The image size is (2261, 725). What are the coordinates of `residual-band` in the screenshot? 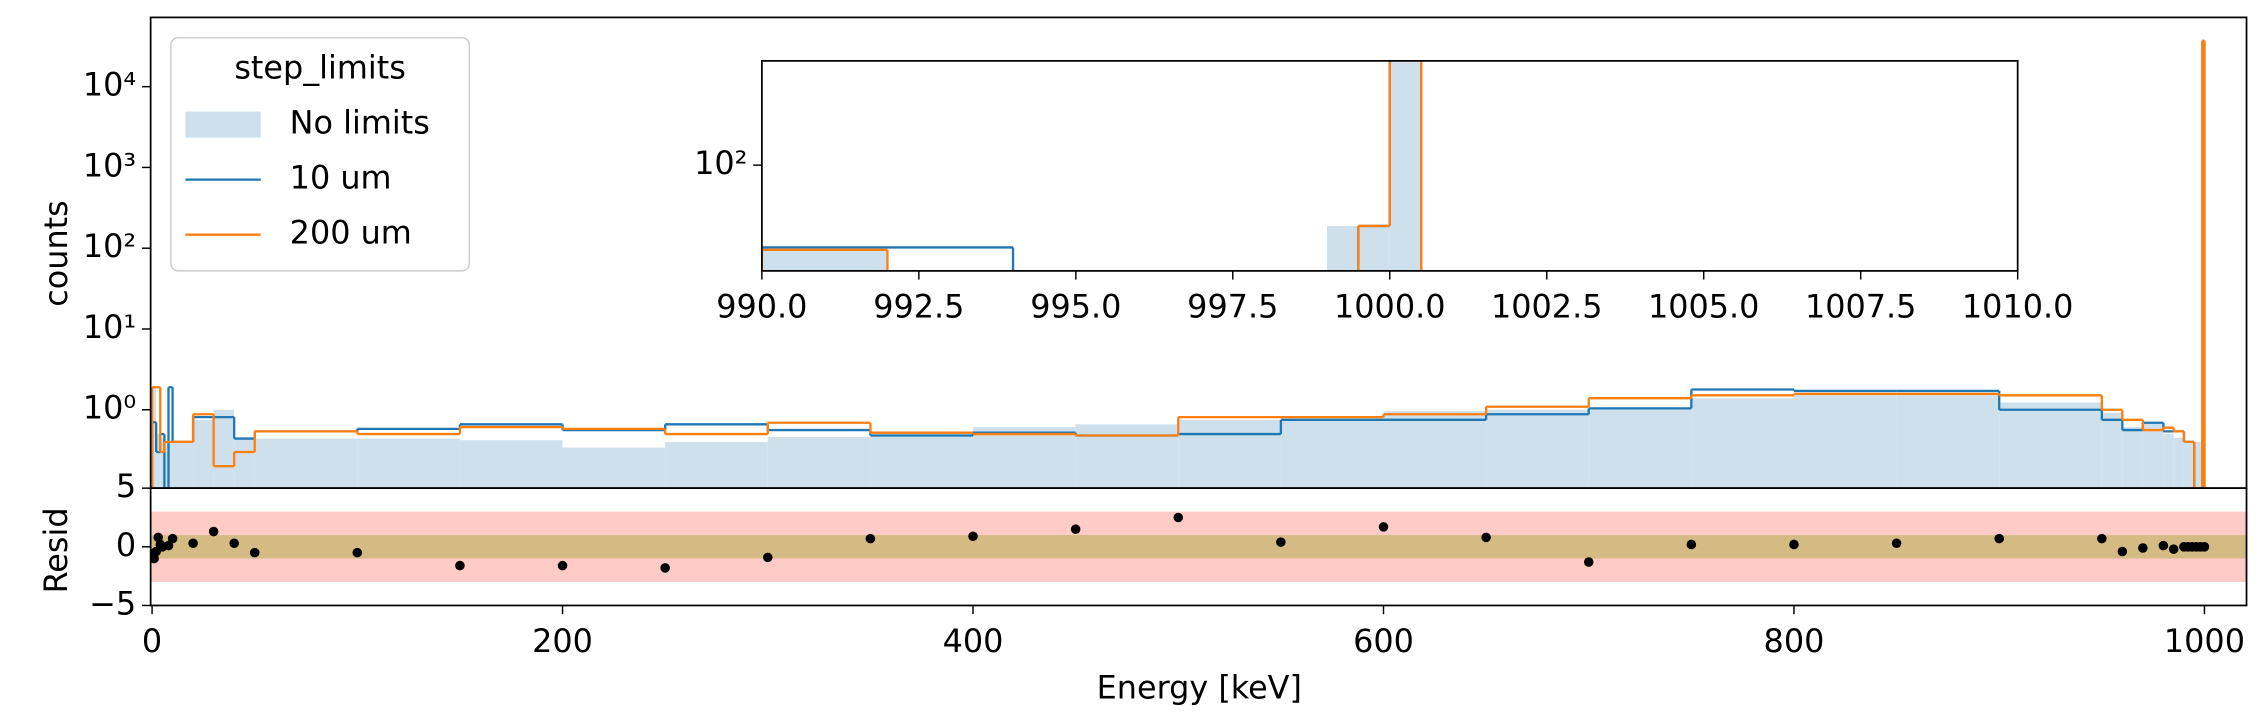 It's located at (1198, 547).